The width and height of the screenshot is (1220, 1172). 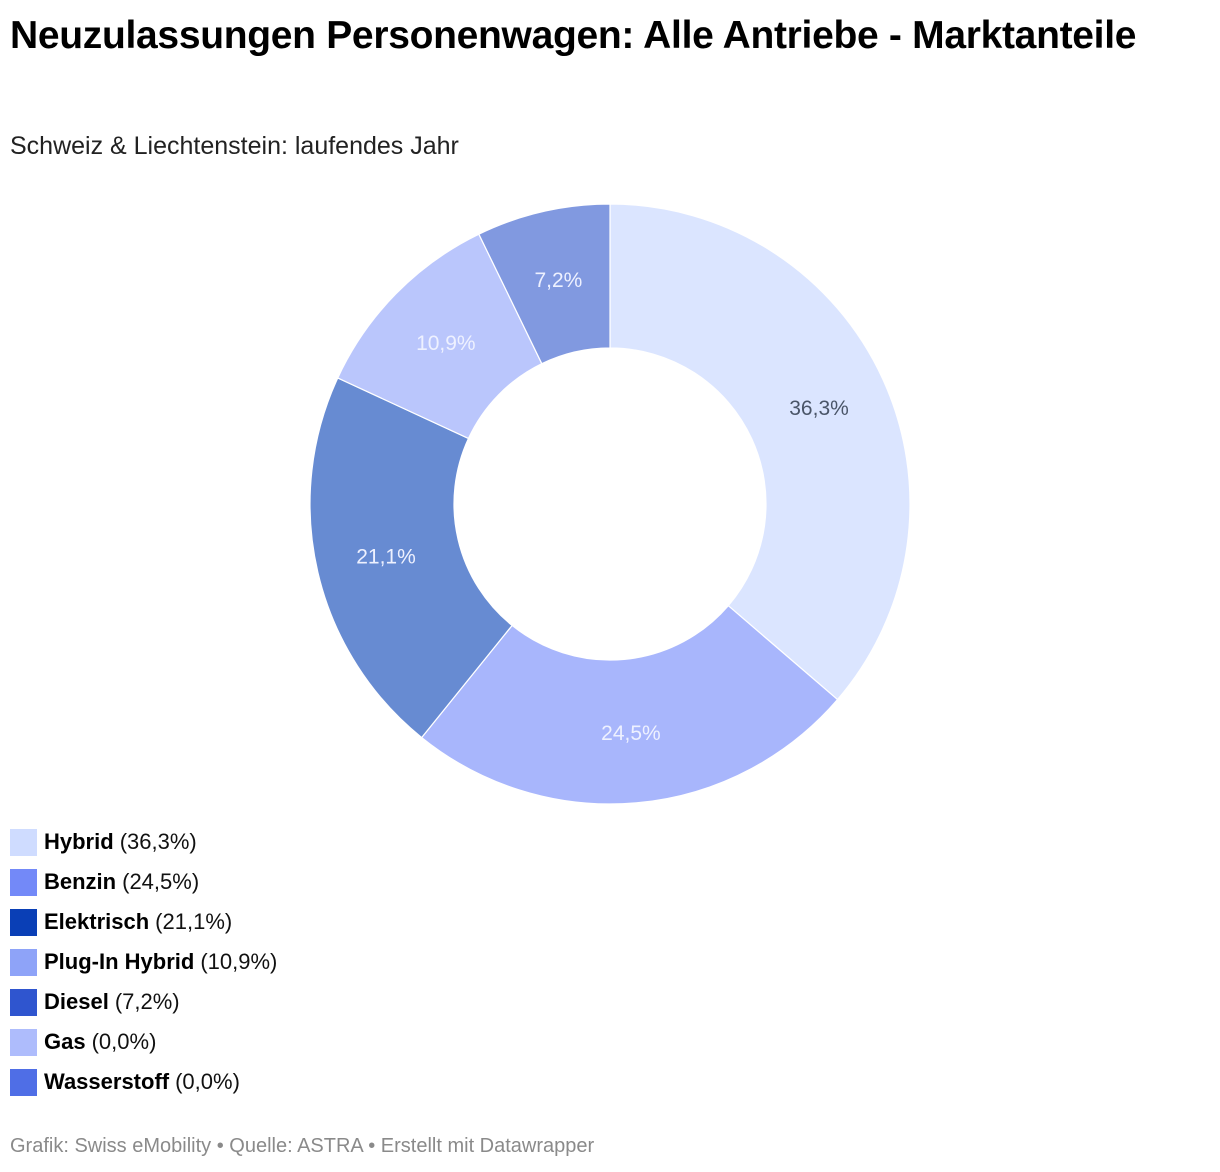 What do you see at coordinates (65, 1041) in the screenshot?
I see `legend-label: Gas` at bounding box center [65, 1041].